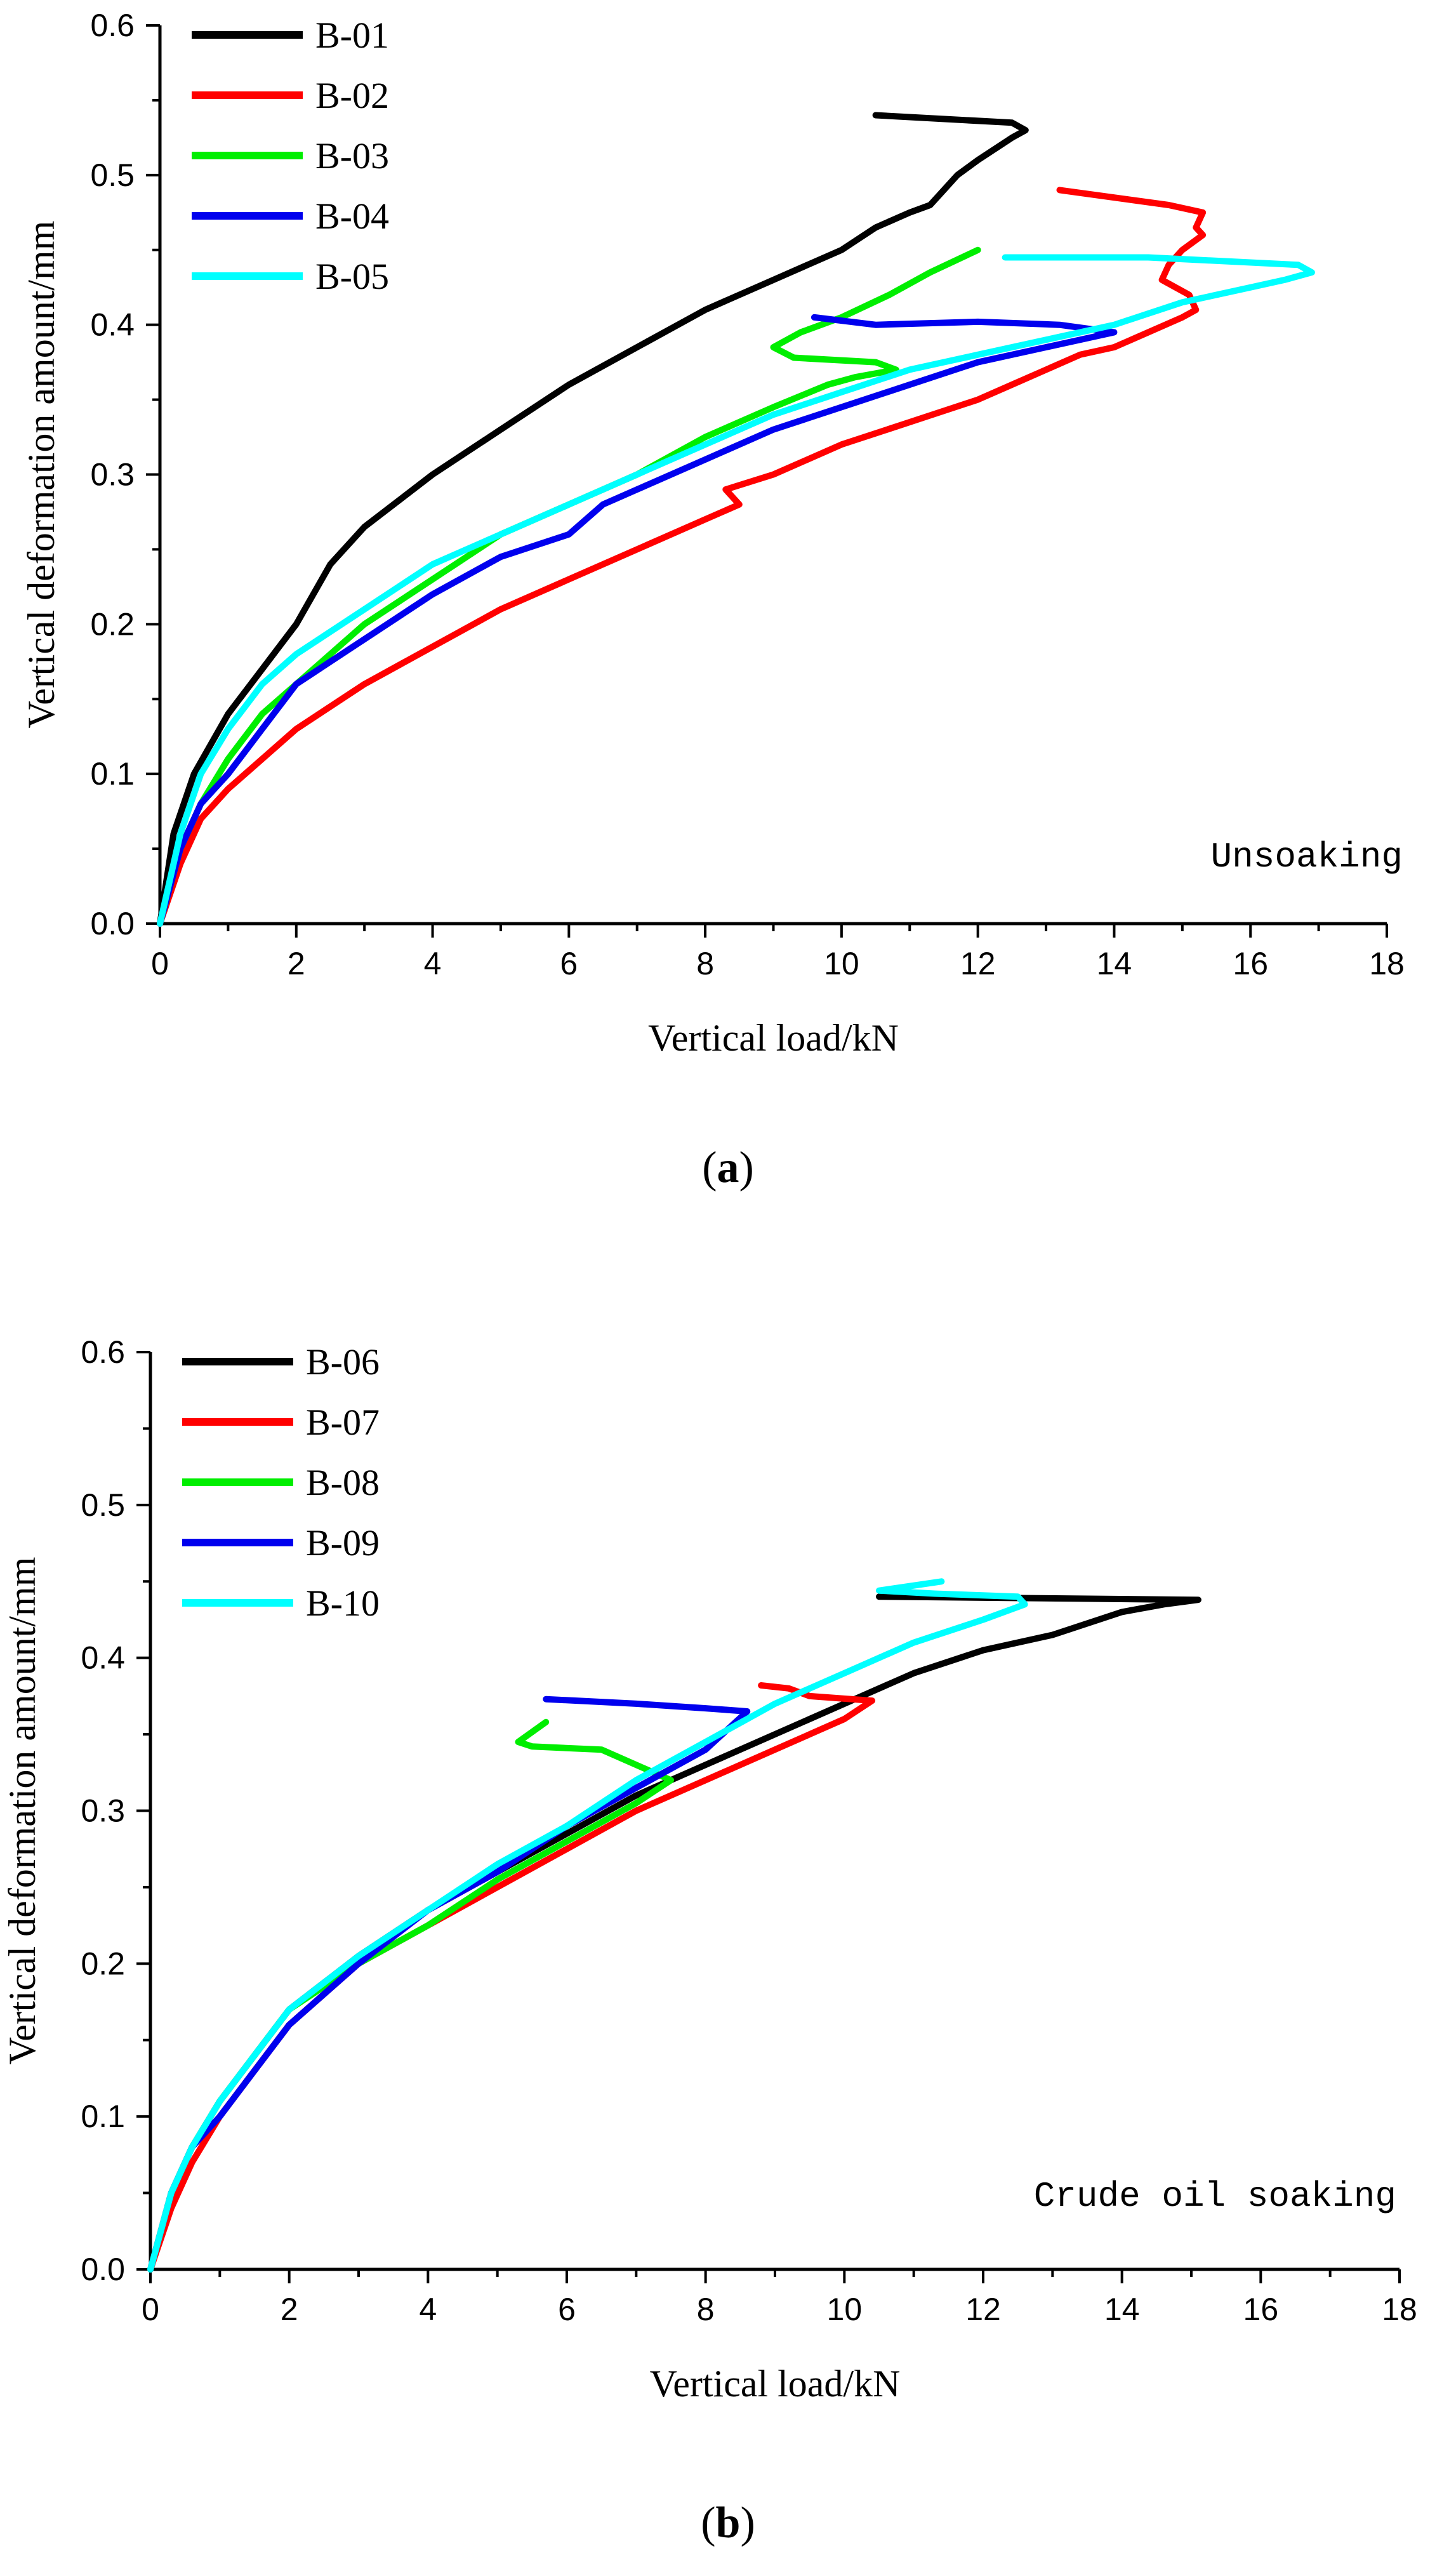 The image size is (1456, 2569). Describe the element at coordinates (1307, 857) in the screenshot. I see `condition-annotation: Unsoaking` at that location.